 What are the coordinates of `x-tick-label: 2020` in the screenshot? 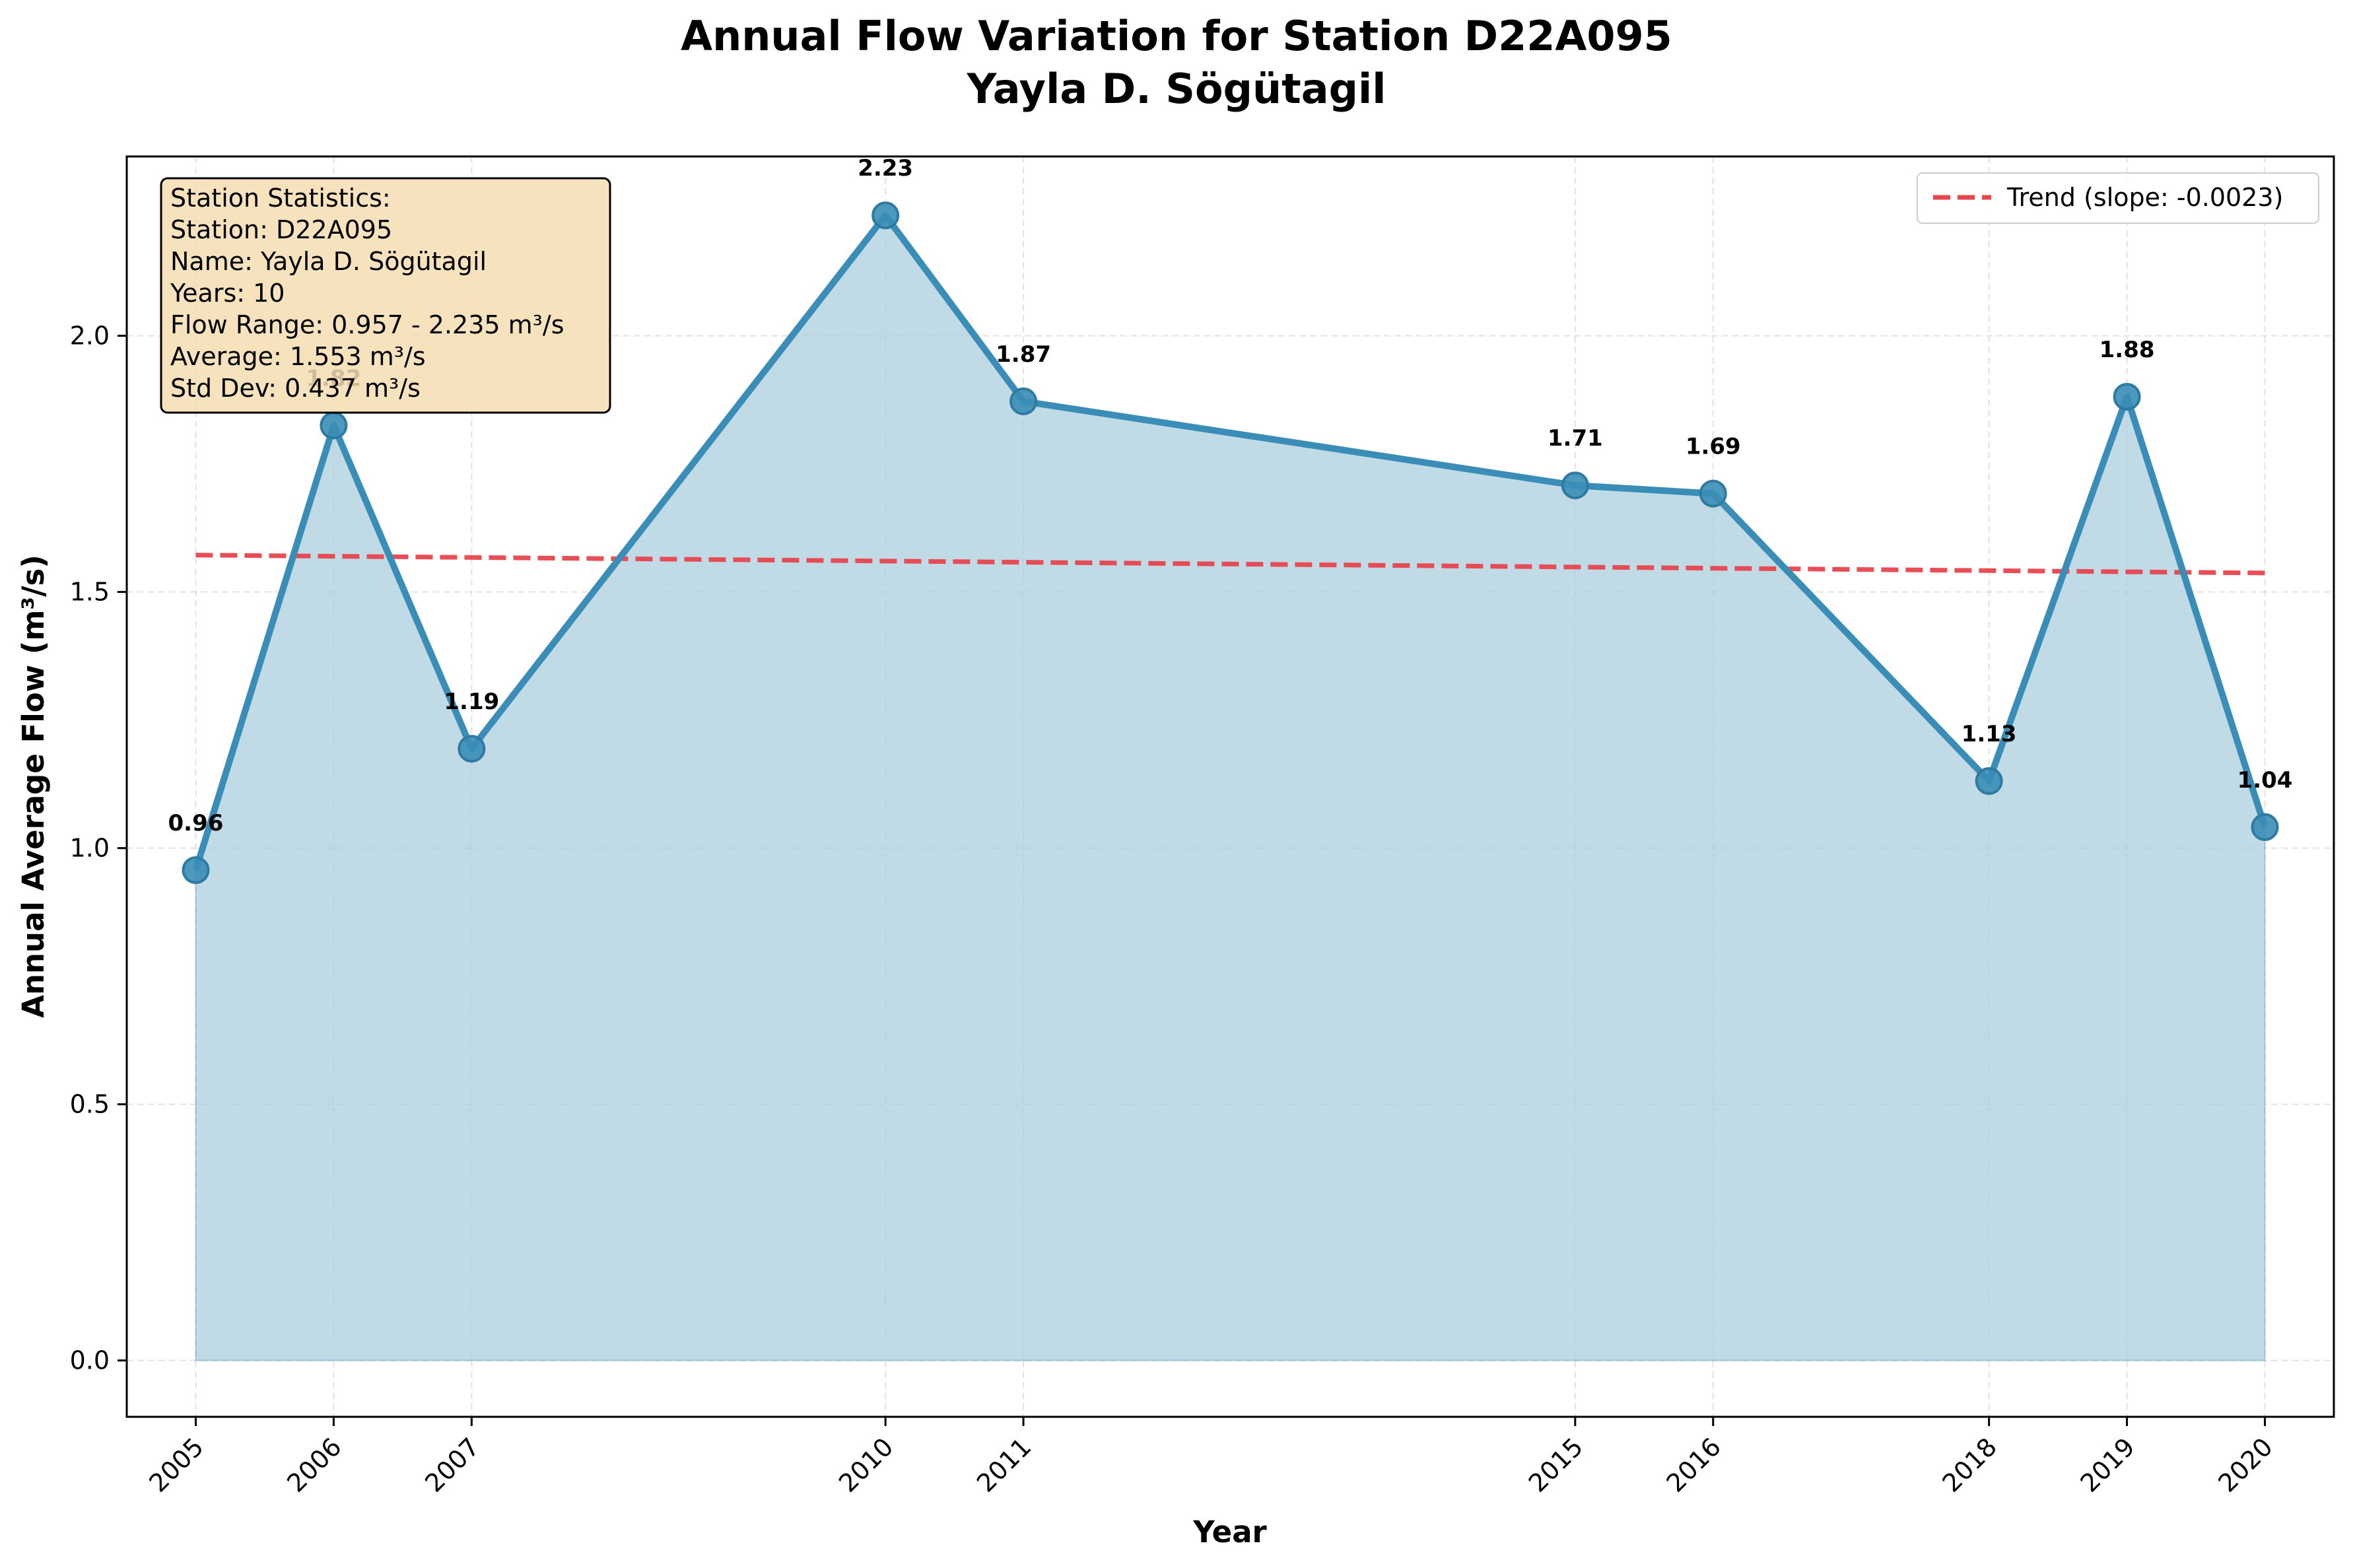 It's located at (2245, 1465).